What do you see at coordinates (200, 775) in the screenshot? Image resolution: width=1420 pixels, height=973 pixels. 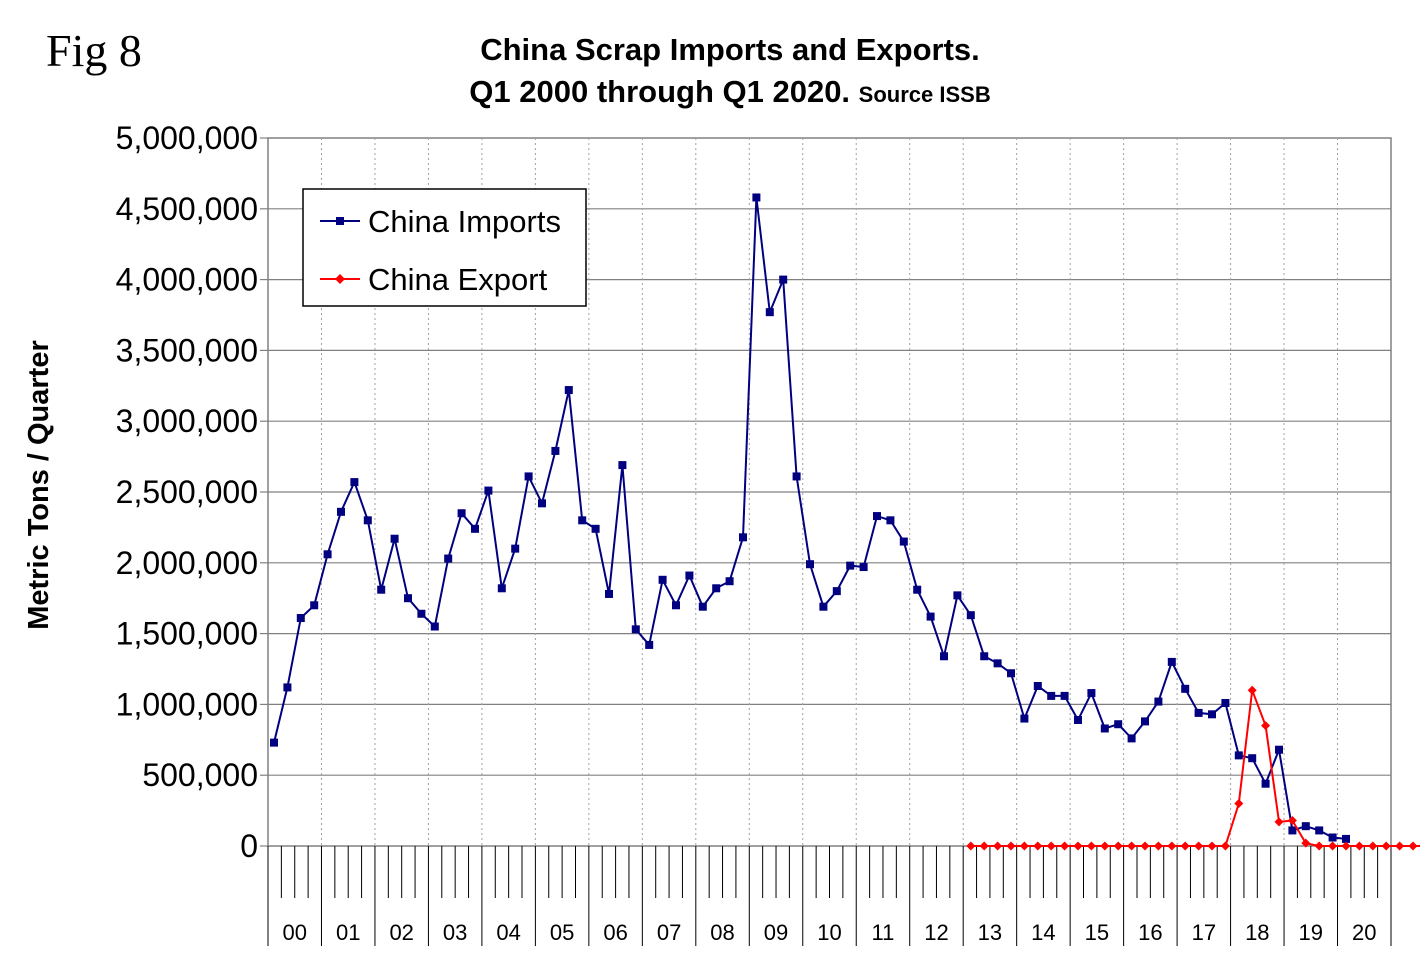 I see `y-tick-label: 500,000` at bounding box center [200, 775].